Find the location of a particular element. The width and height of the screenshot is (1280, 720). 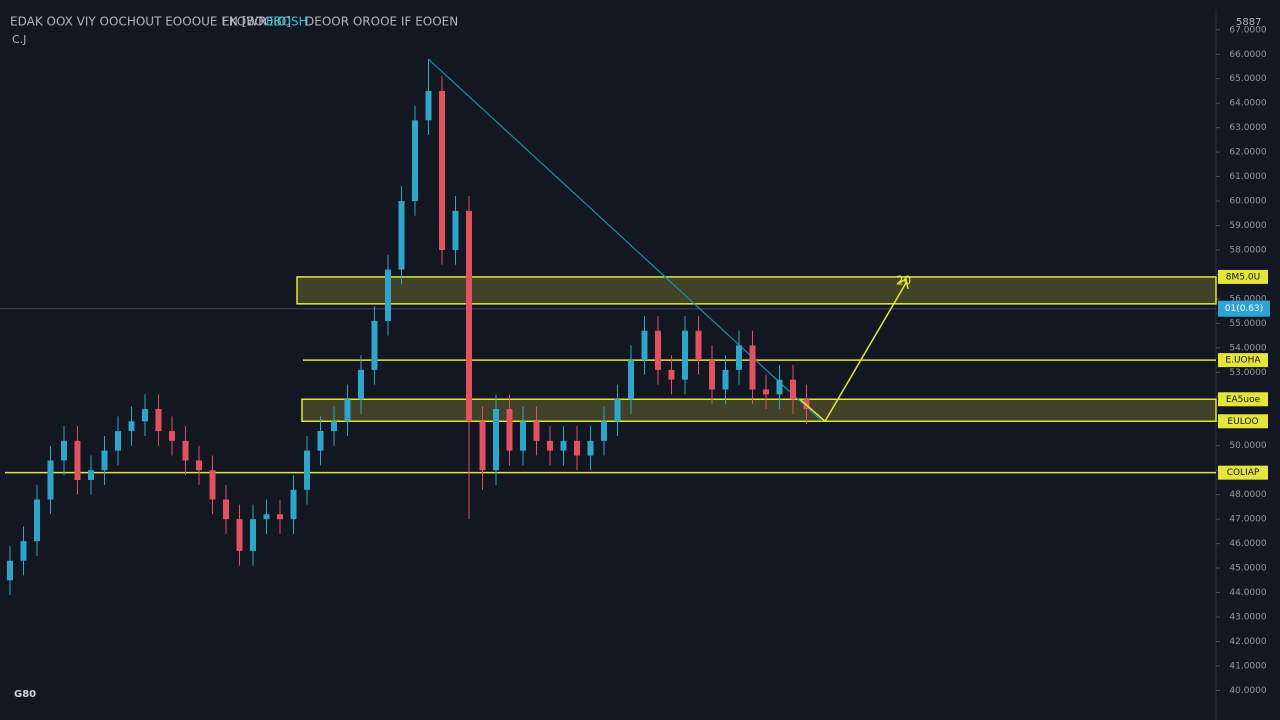

y-tick-label: 66.0000 is located at coordinates (1247, 55).